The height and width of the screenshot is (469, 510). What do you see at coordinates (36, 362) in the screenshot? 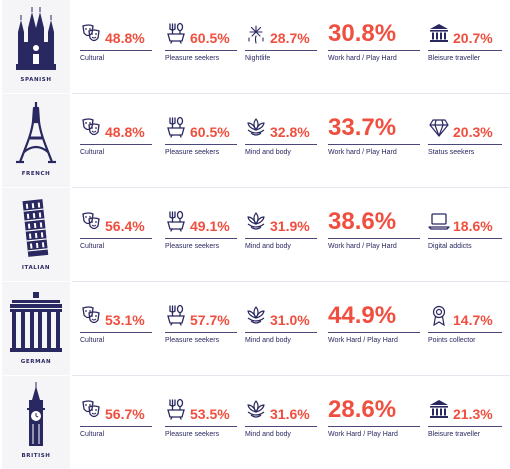
I see `nationality-label: GERMAN` at bounding box center [36, 362].